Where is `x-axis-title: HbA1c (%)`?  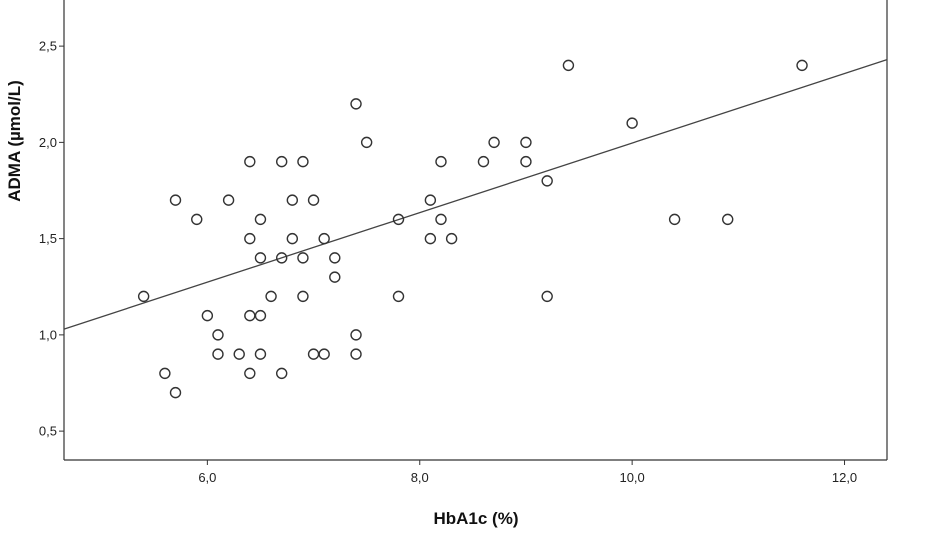
x-axis-title: HbA1c (%) is located at coordinates (475, 518).